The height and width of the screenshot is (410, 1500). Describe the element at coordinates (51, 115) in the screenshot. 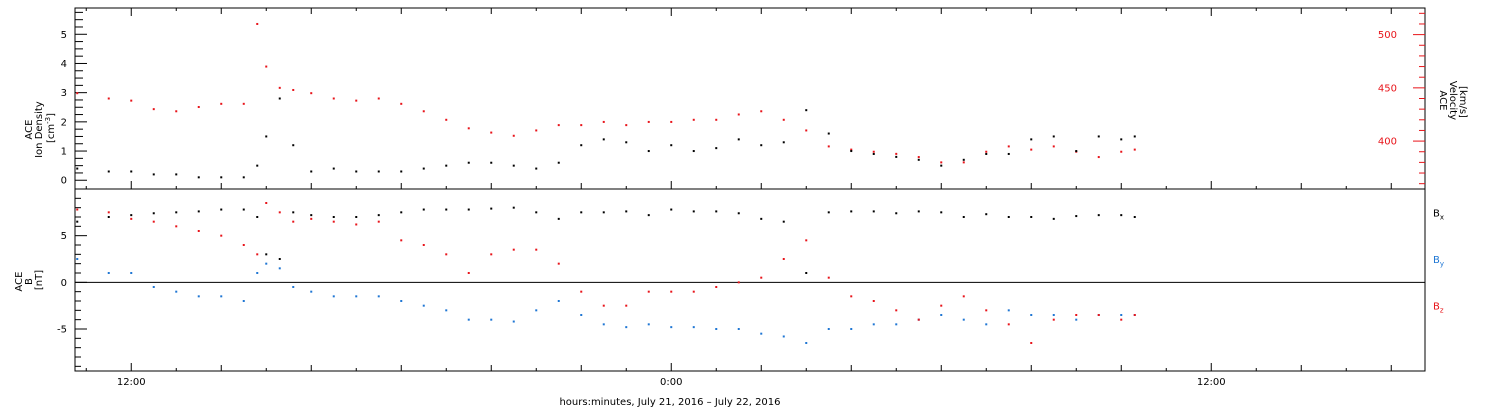

I see `density-unit-close: ]` at that location.